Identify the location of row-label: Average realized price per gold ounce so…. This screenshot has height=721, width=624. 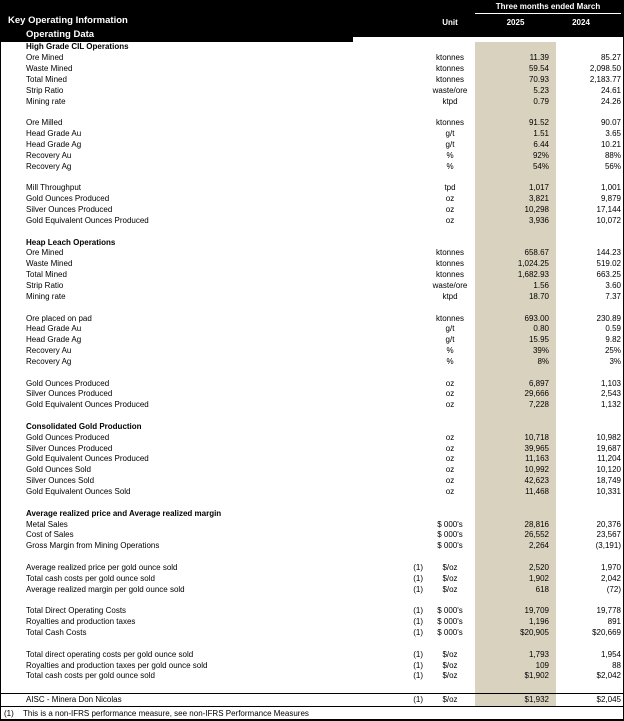
(102, 567).